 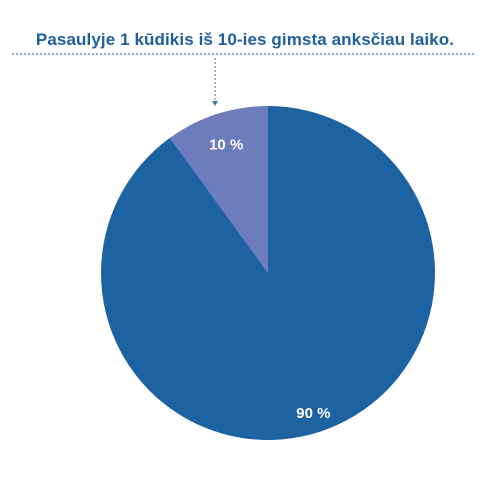 What do you see at coordinates (215, 103) in the screenshot?
I see `callout-arrowhead` at bounding box center [215, 103].